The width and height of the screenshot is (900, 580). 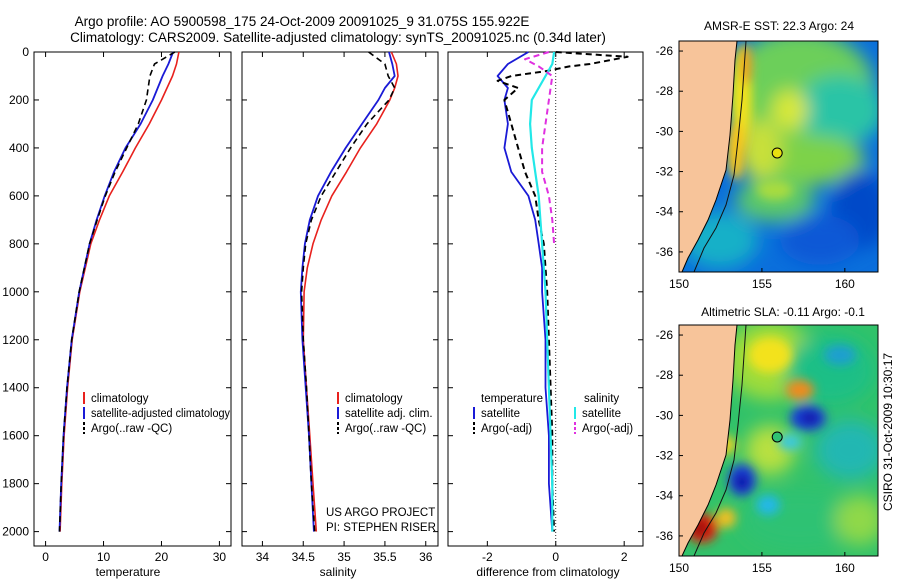 What do you see at coordinates (547, 572) in the screenshot?
I see `difference-xlabel: difference from climatology` at bounding box center [547, 572].